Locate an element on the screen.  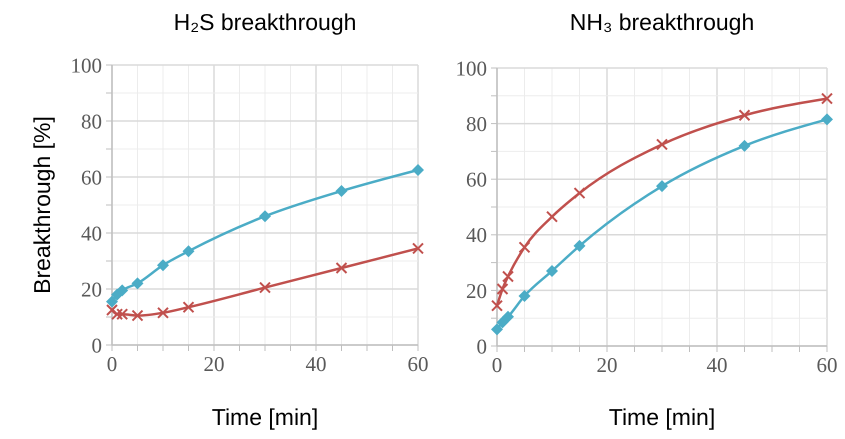
chart-title: NH₃ breakthrough is located at coordinates (662, 22).